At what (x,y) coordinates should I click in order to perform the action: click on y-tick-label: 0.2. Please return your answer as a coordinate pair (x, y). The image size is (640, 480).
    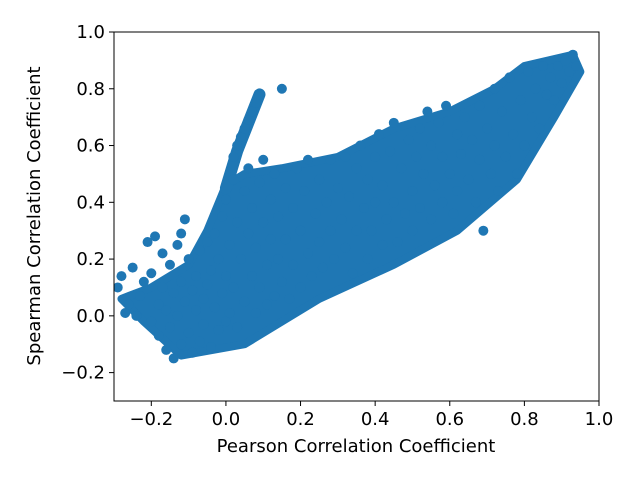
    Looking at the image, I should click on (90, 259).